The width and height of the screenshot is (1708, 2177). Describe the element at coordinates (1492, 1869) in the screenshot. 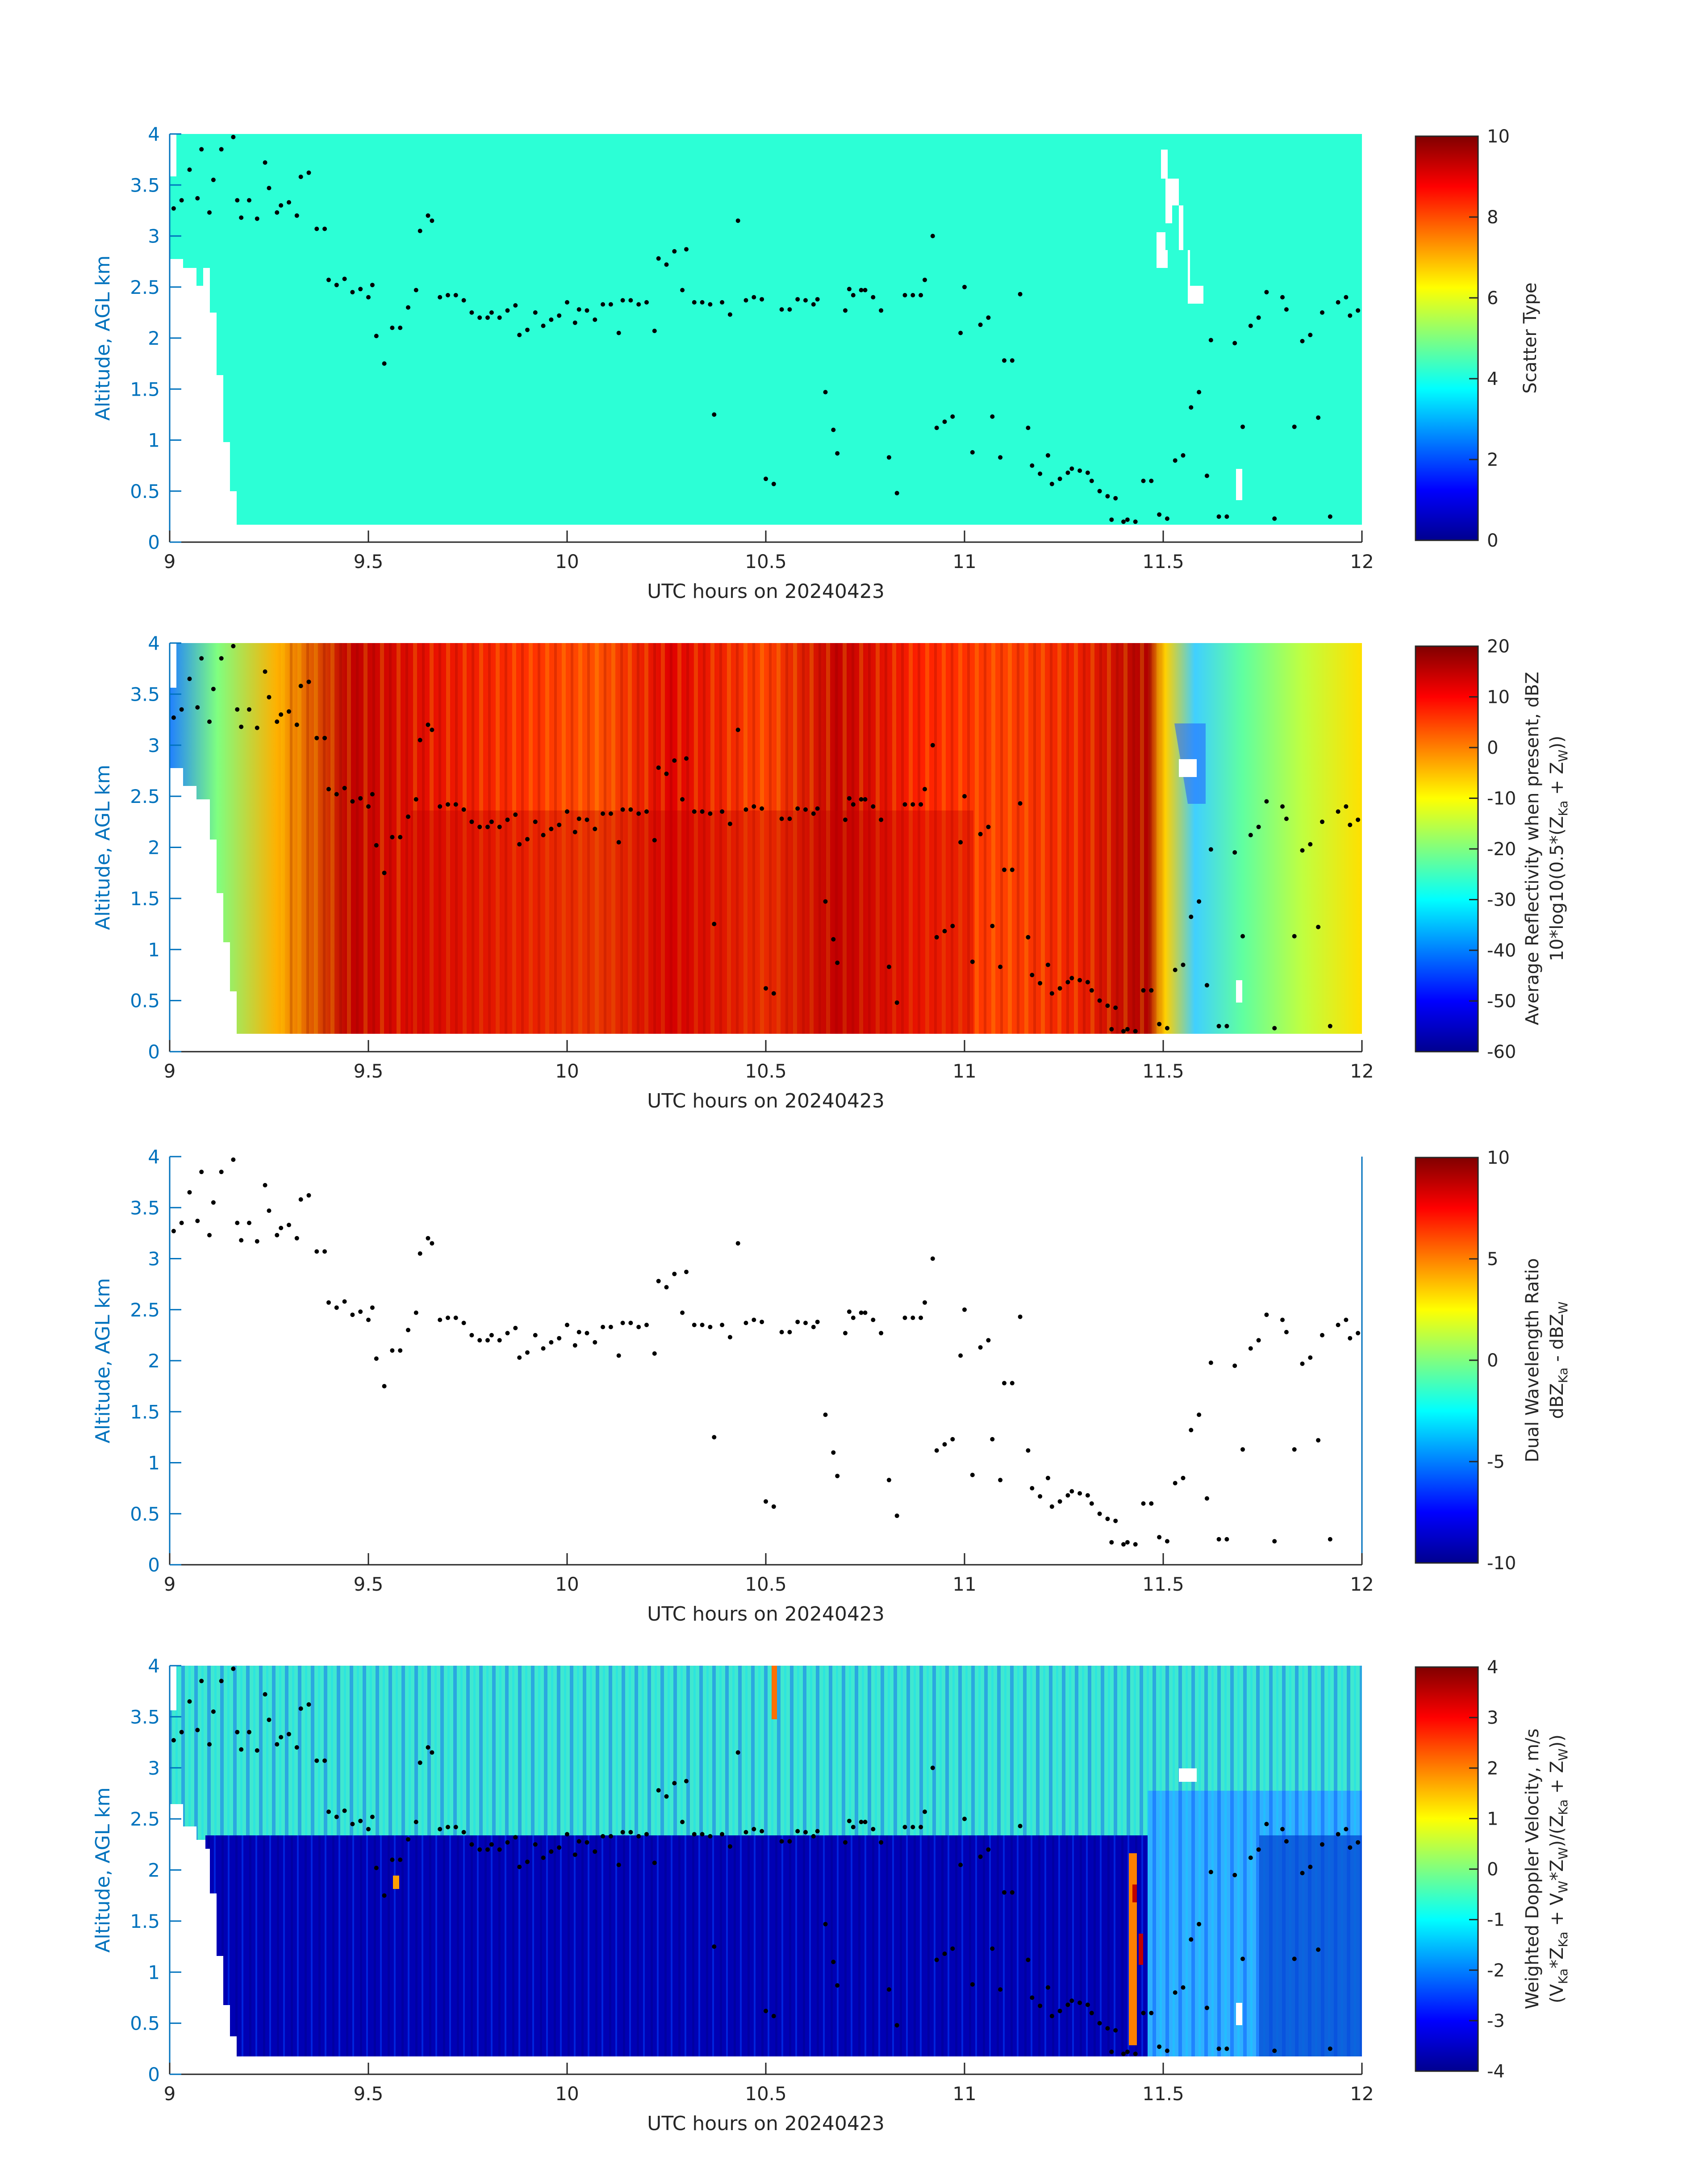

I see `colorbar-tick-label: 0` at that location.